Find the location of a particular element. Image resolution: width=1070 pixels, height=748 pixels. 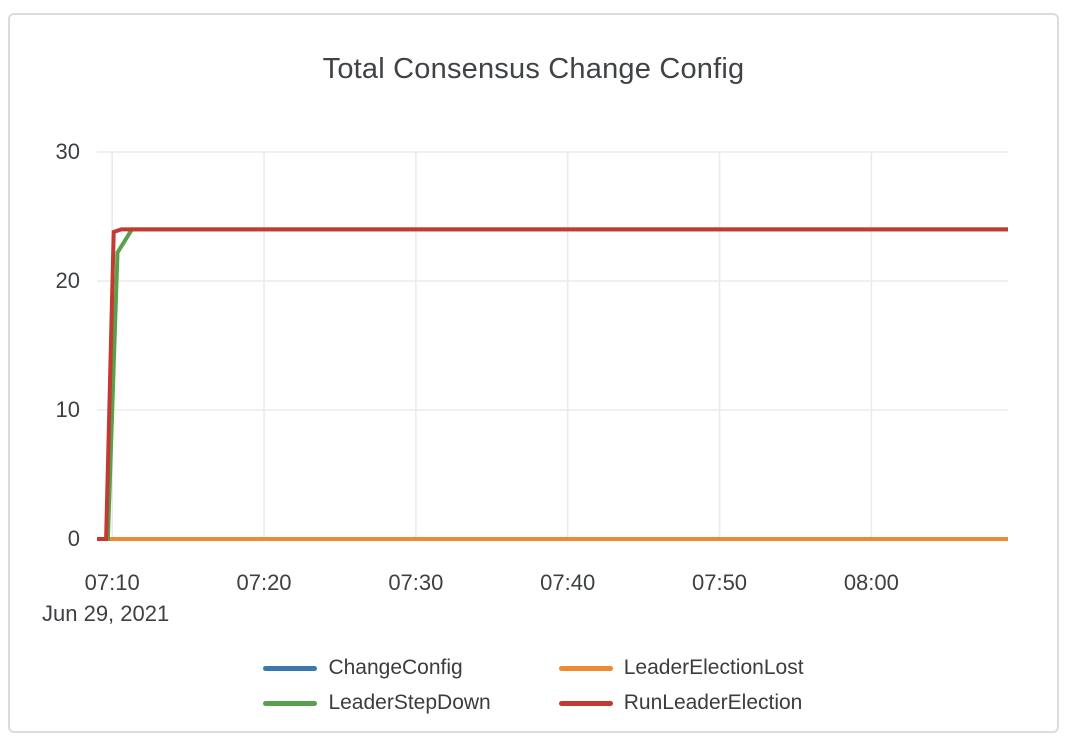

legend-label: RunLeaderElection is located at coordinates (713, 702).